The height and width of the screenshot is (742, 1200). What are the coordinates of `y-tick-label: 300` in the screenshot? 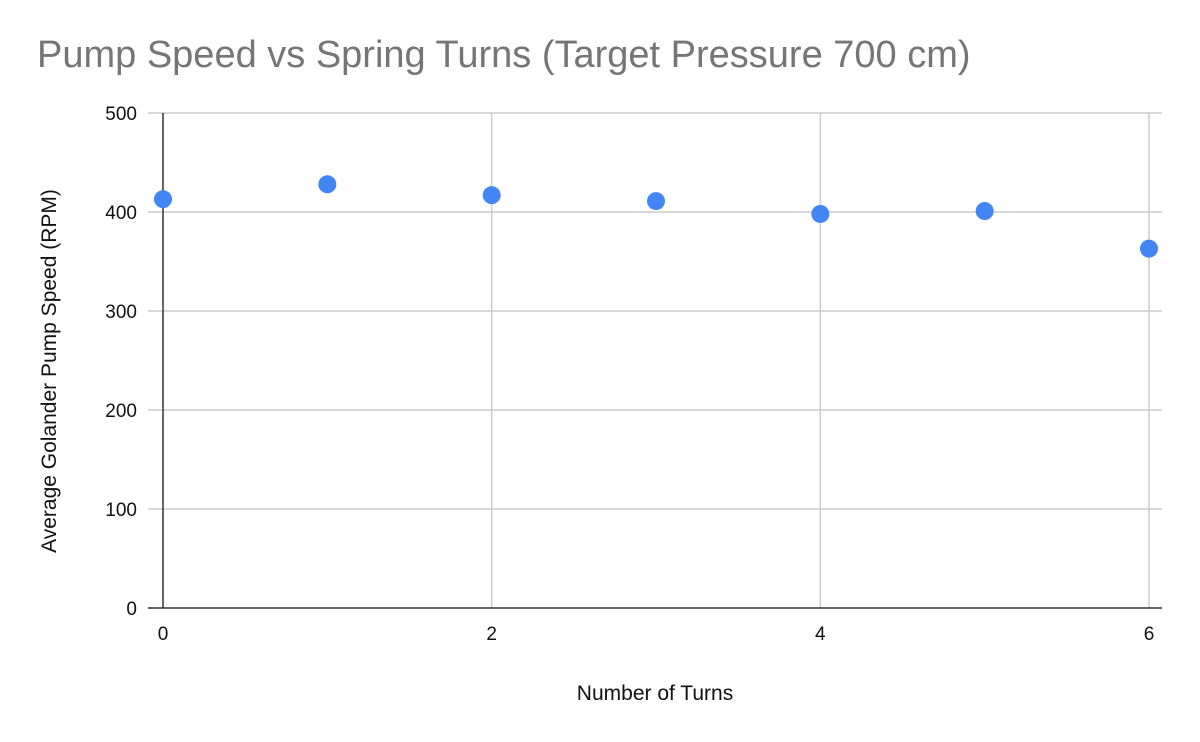 It's located at (121, 312).